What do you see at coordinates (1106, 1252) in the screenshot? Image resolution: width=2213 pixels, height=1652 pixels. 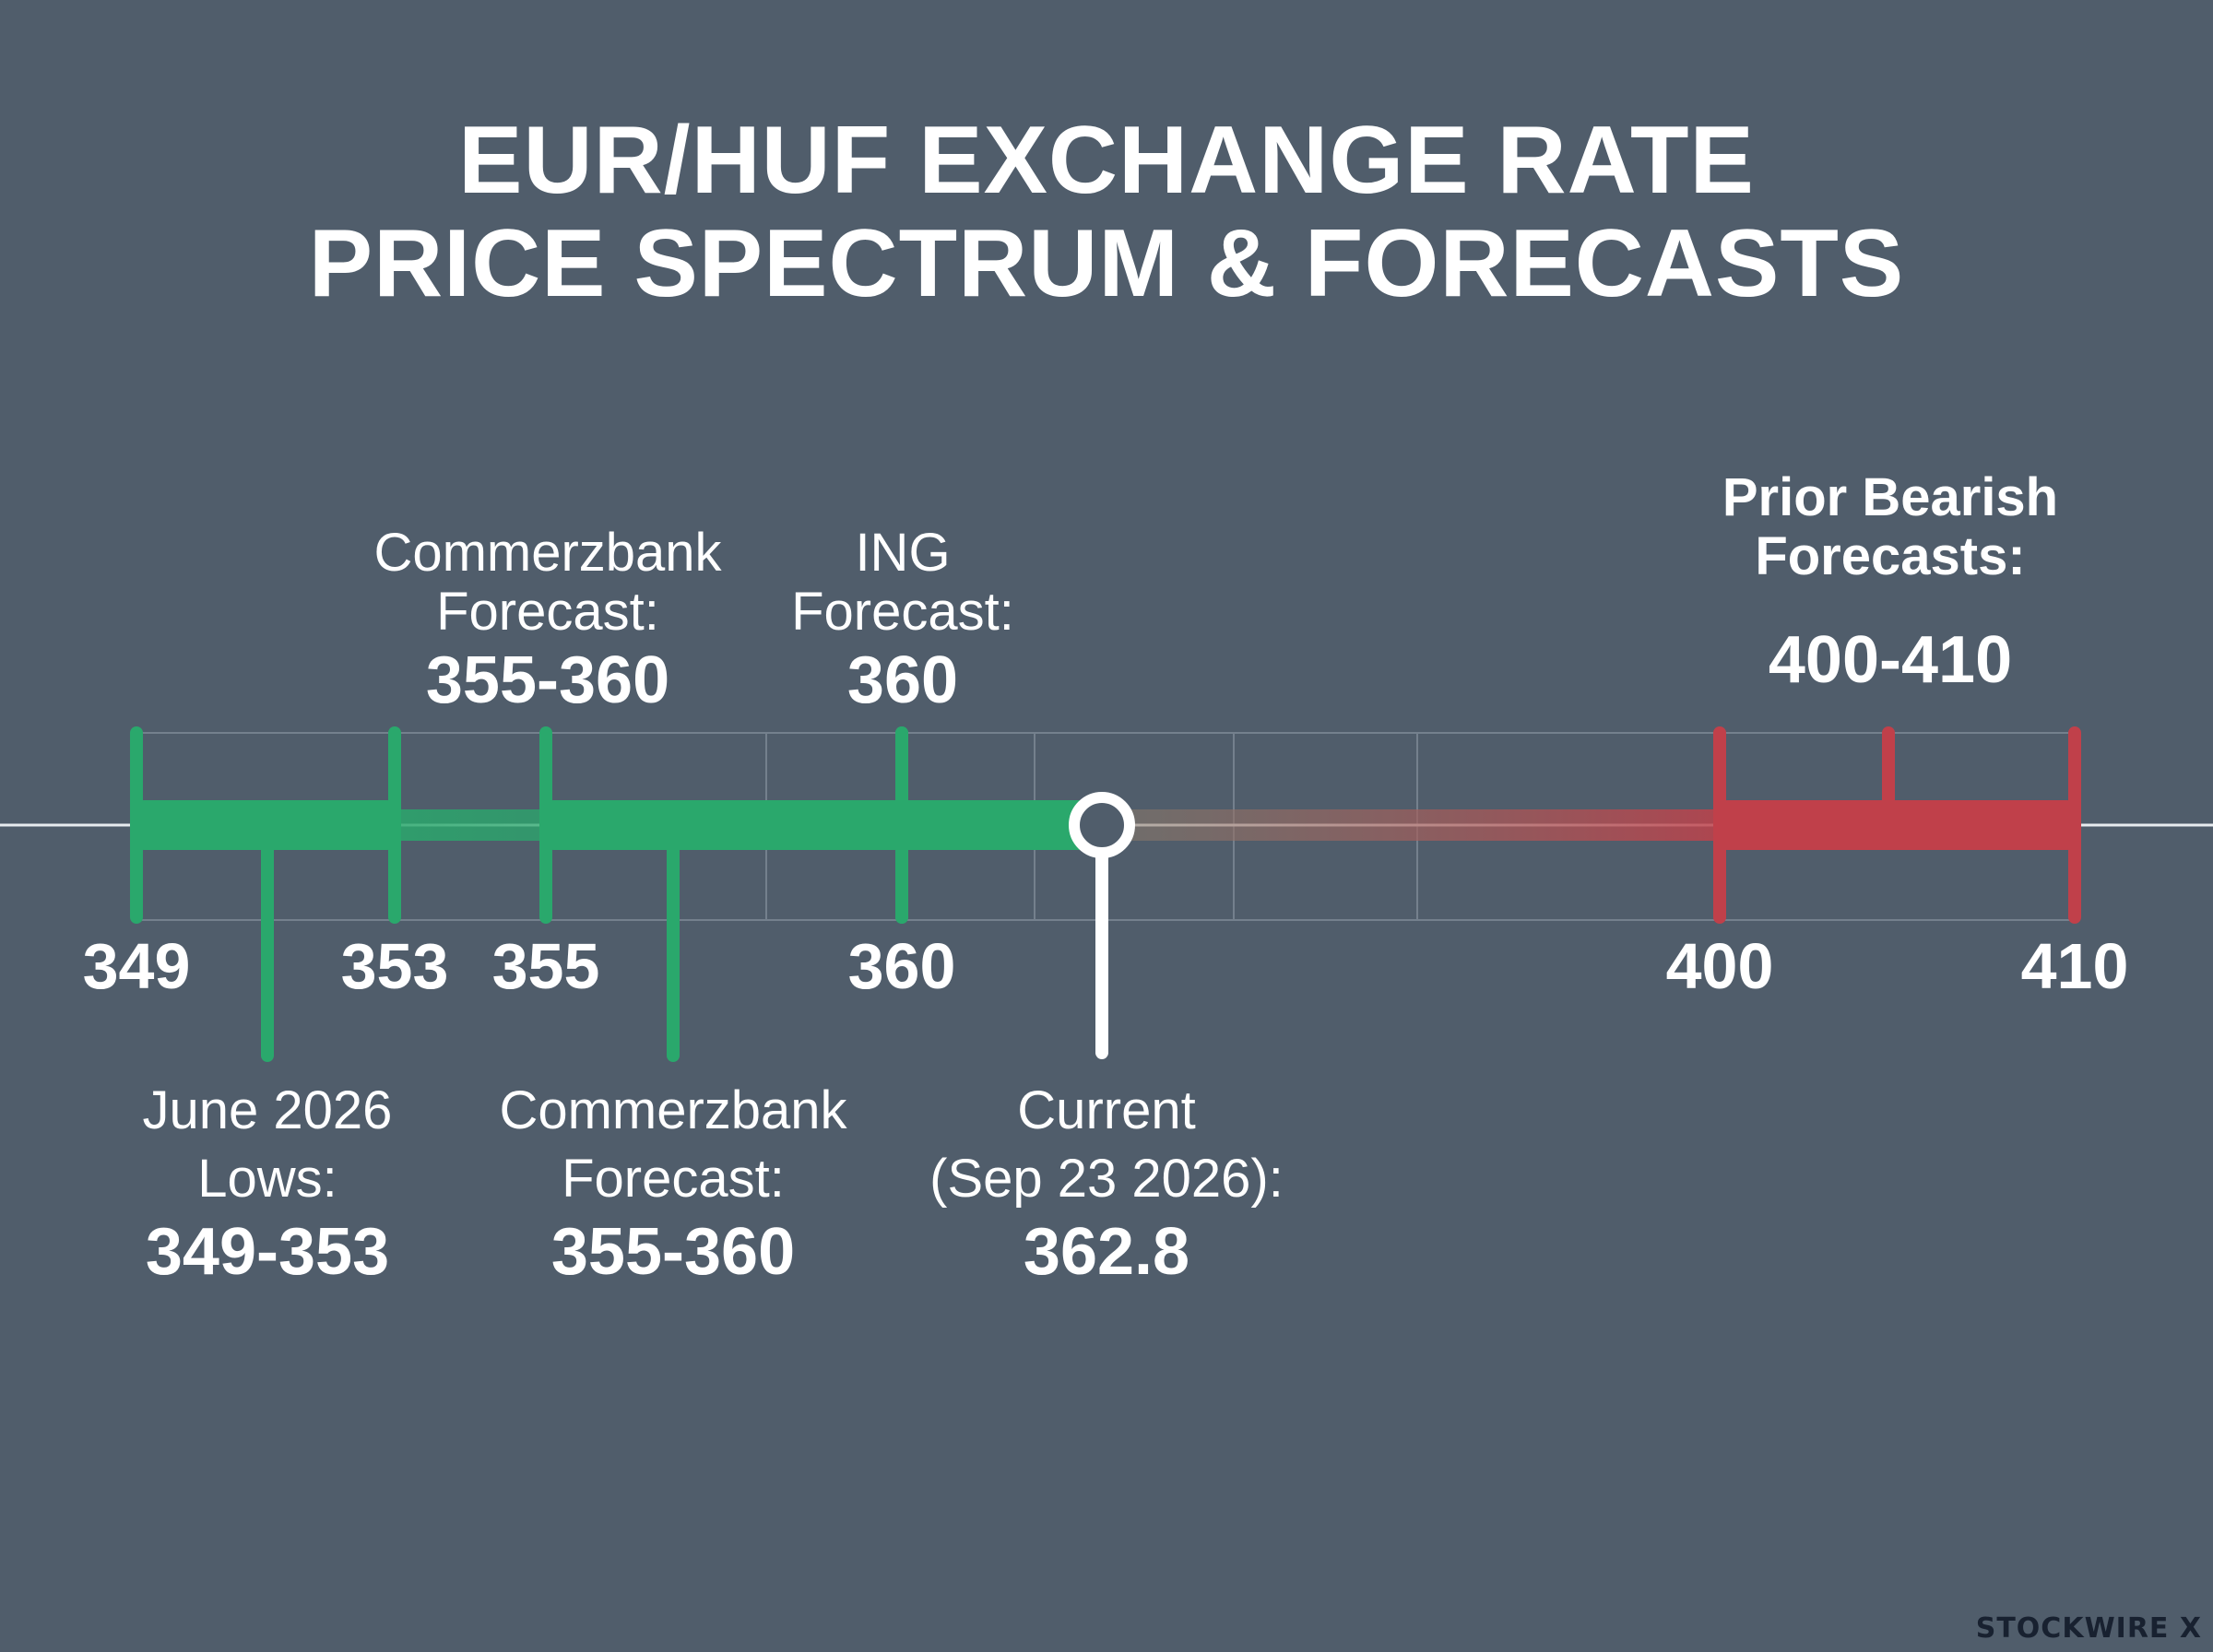 I see `current-bottom-value: 362.8` at bounding box center [1106, 1252].